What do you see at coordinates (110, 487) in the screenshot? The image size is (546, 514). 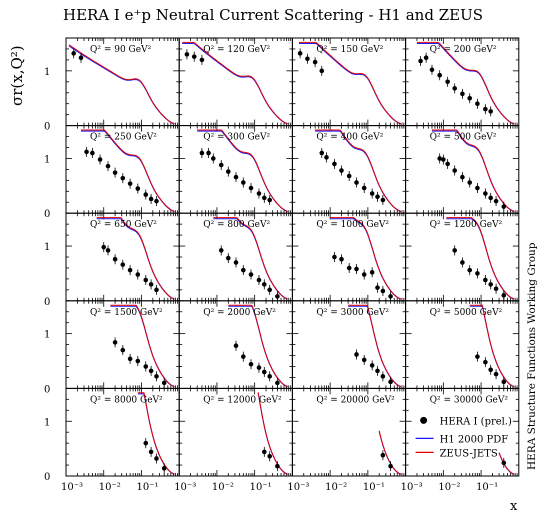 I see `x-tick-label: 10⁻²` at bounding box center [110, 487].